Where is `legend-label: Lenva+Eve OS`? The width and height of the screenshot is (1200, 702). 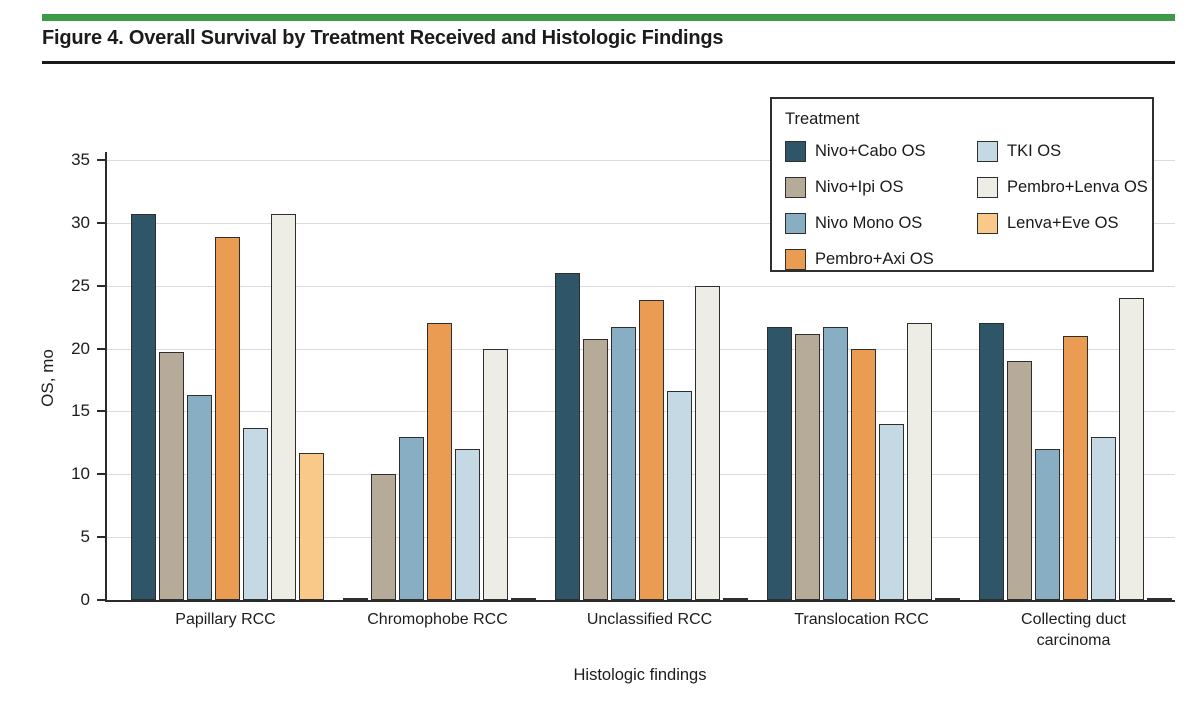
legend-label: Lenva+Eve OS is located at coordinates (1063, 222).